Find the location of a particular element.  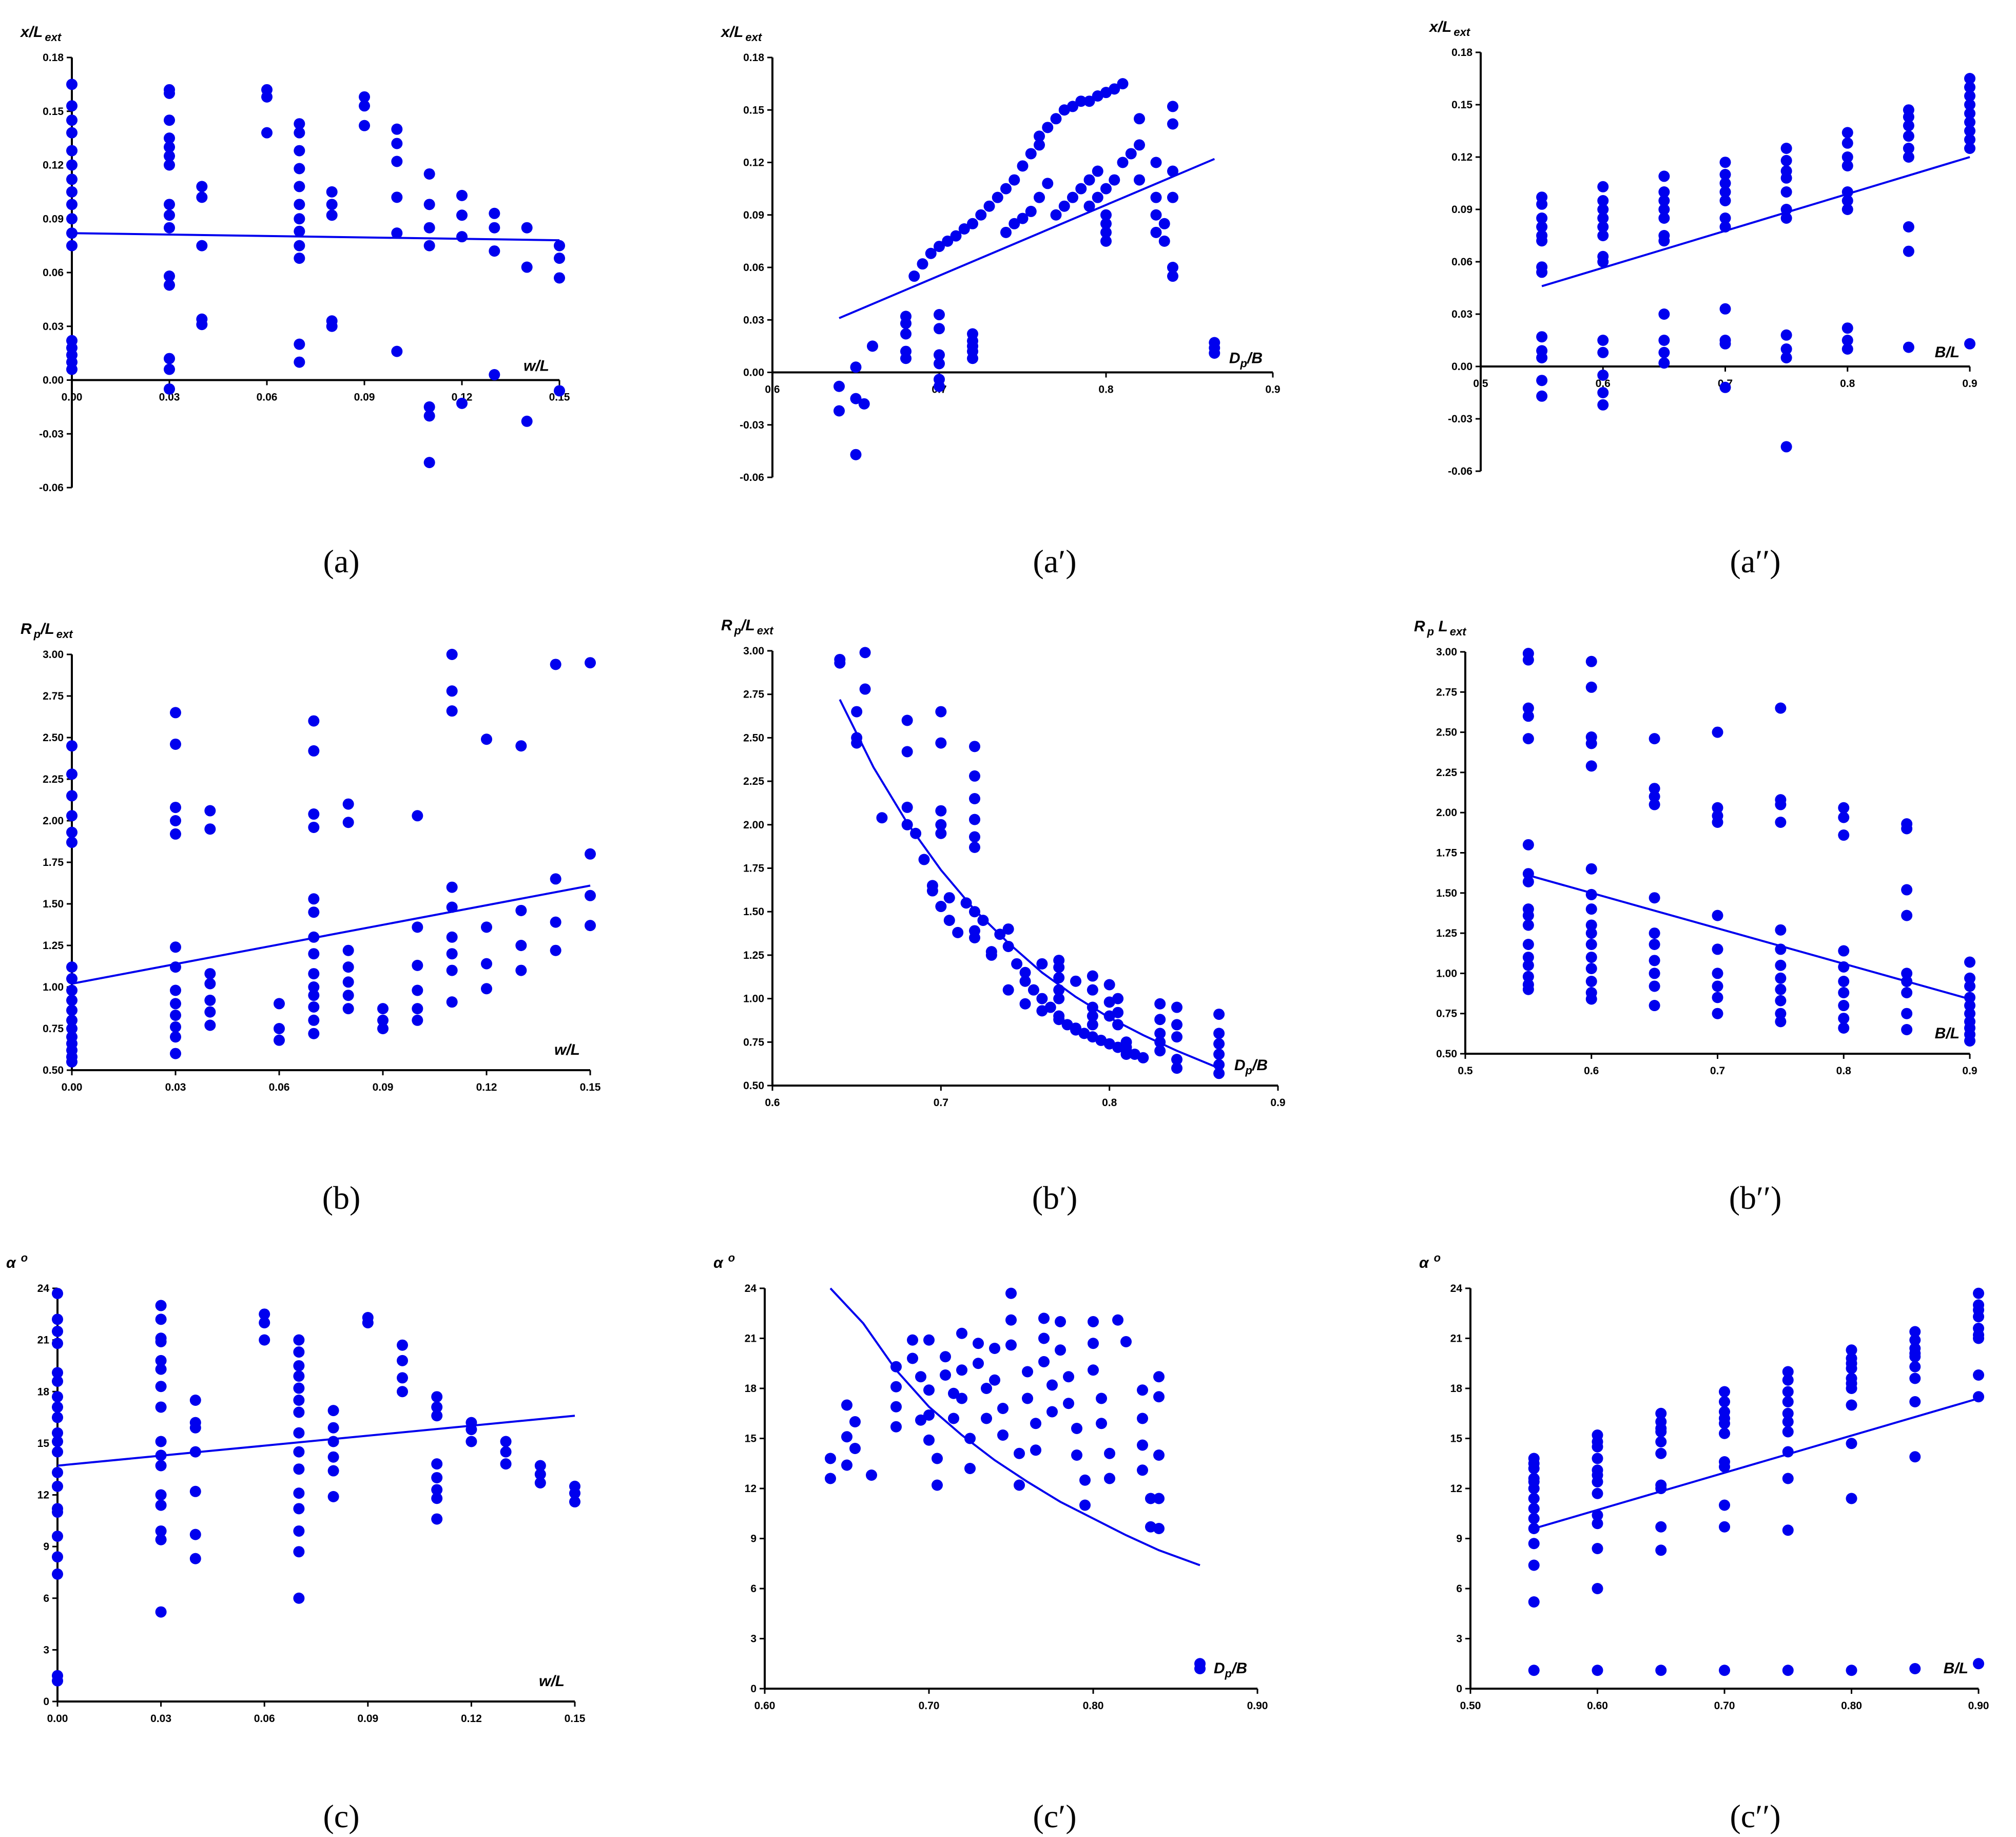

y-tick-label: 1.50 is located at coordinates (753, 912).